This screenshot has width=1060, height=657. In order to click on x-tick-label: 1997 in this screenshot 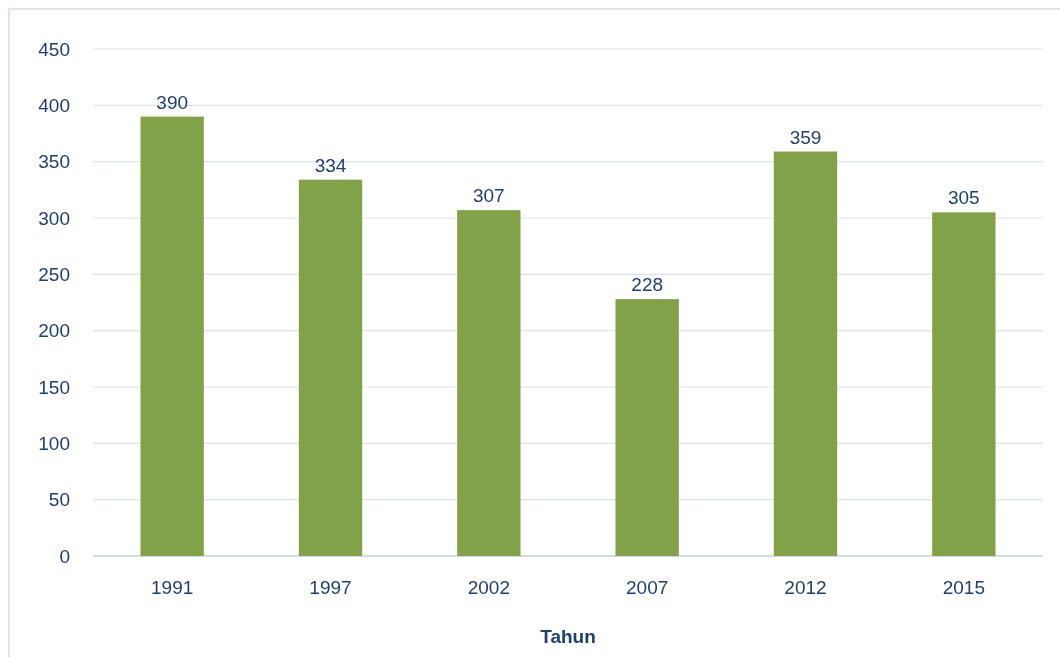, I will do `click(330, 587)`.